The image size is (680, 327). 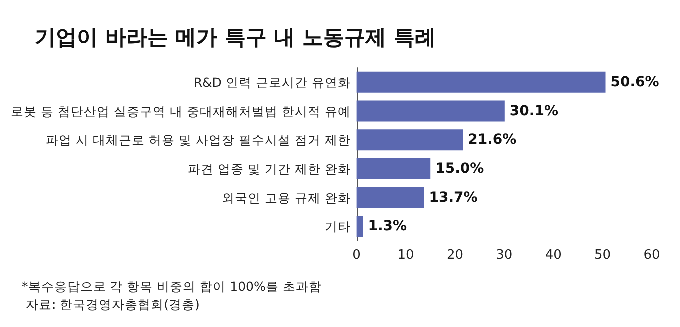 I want to click on x-tick-label: 10, so click(x=406, y=255).